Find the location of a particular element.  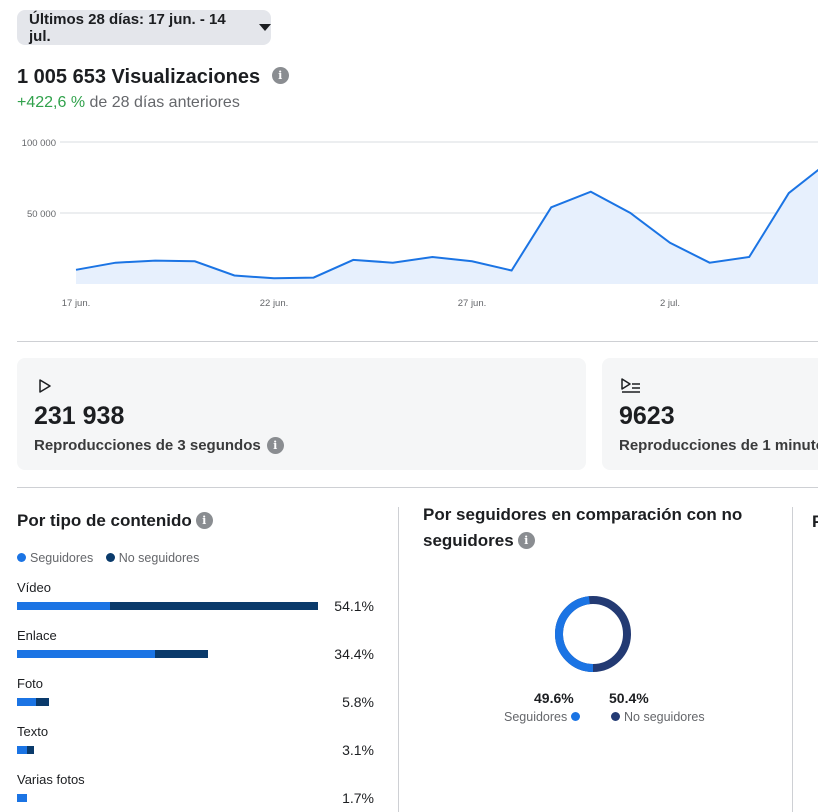

metric-card-3s-plays: 231 938 Reproducciones de 3 segundos i is located at coordinates (301, 414).